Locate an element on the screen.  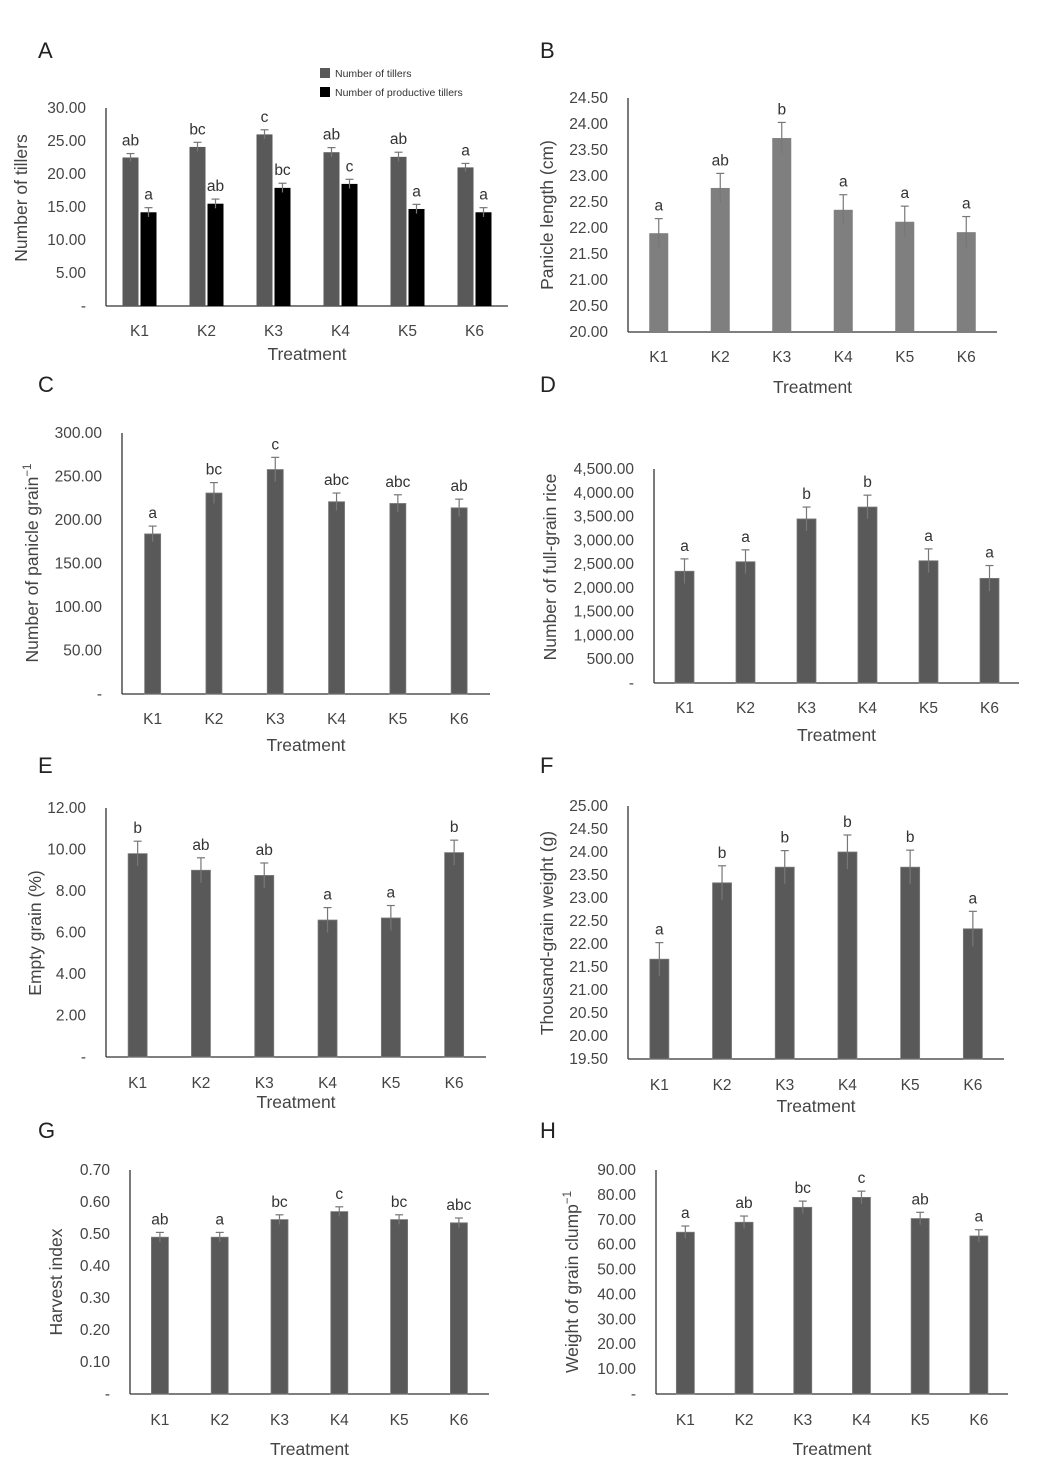
y-tick-label: 20.50 is located at coordinates (588, 306).